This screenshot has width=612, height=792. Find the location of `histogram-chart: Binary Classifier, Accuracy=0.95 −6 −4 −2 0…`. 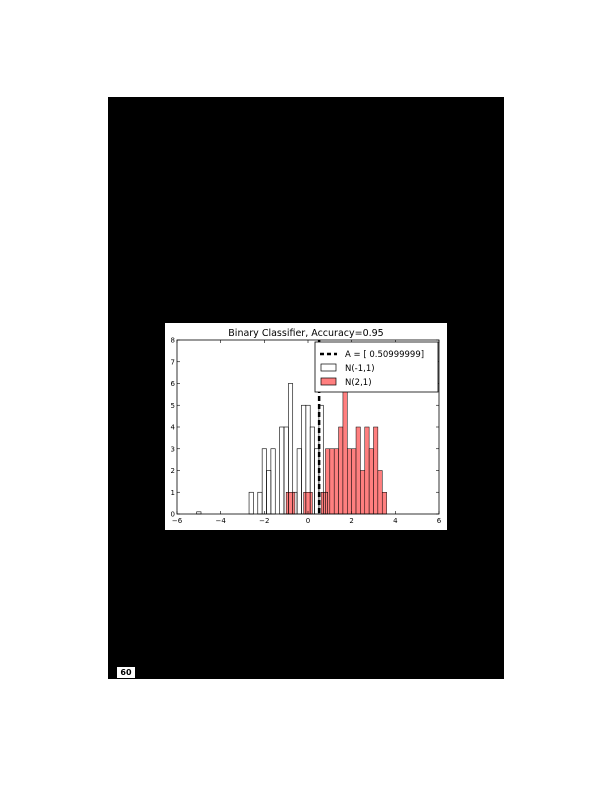

histogram-chart: Binary Classifier, Accuracy=0.95 −6 −4 −2 0… is located at coordinates (306, 427).